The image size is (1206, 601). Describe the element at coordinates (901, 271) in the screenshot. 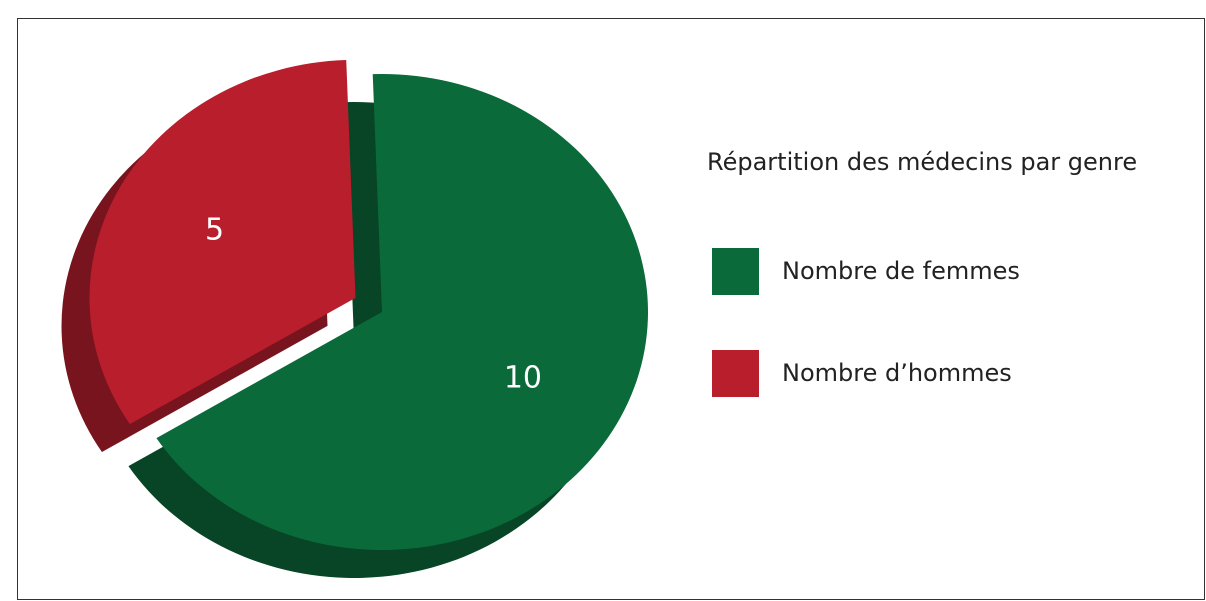

I see `legend-label: Nombre de femmes` at that location.